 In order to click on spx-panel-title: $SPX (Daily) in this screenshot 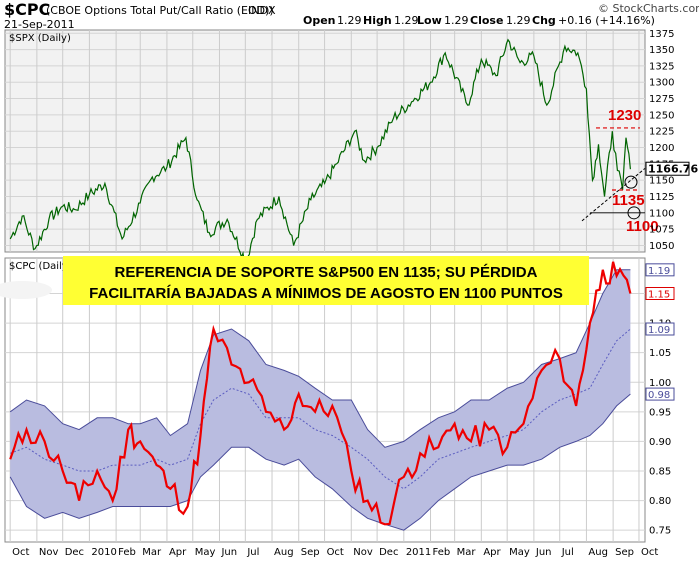, I will do `click(40, 38)`.